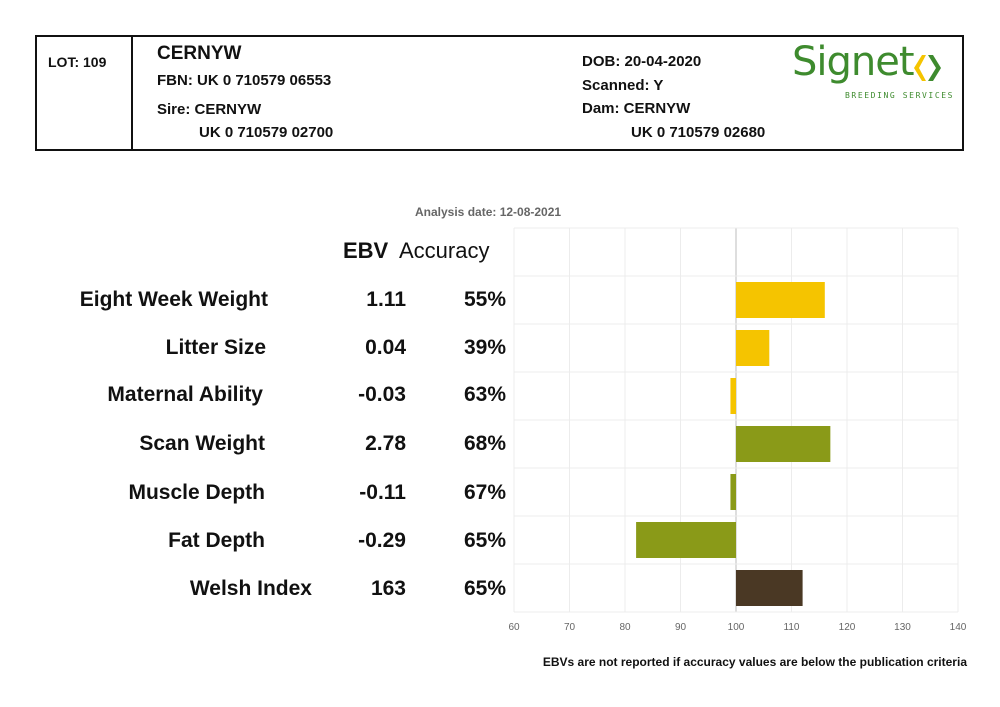  Describe the element at coordinates (209, 109) in the screenshot. I see `sire-label: Sire: CERNYW` at that location.